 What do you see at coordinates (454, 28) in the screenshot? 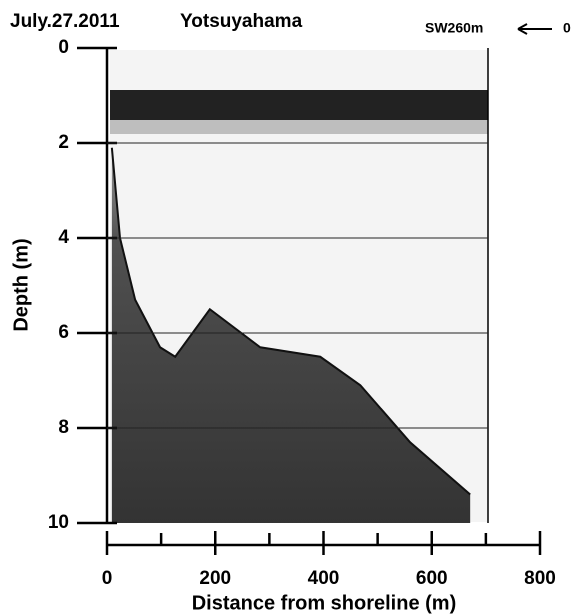
I see `annotation: SW260m` at bounding box center [454, 28].